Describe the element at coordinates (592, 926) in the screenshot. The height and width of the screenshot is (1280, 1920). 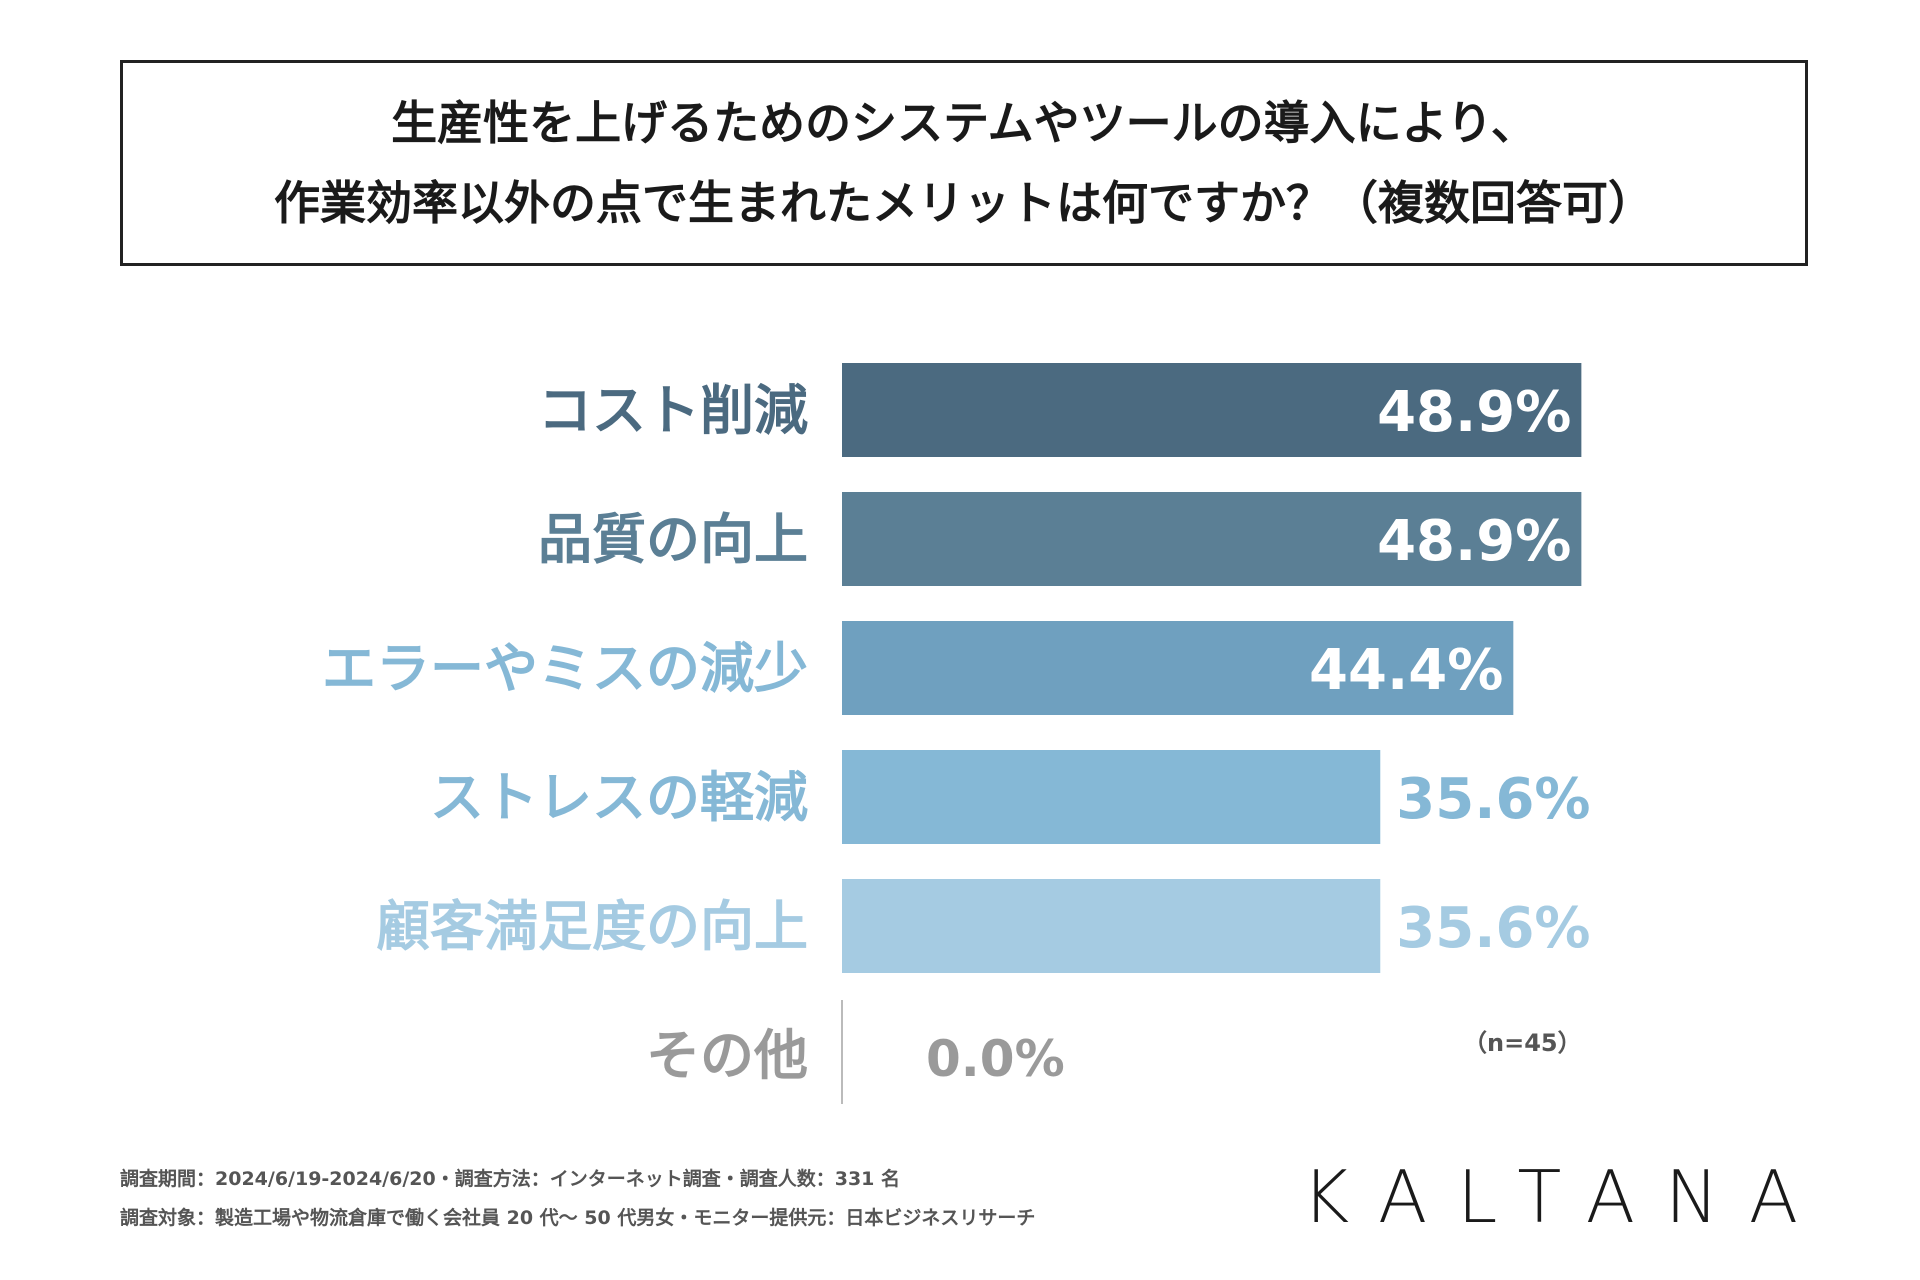
I see `category-label: 顧客満足度の向上` at that location.